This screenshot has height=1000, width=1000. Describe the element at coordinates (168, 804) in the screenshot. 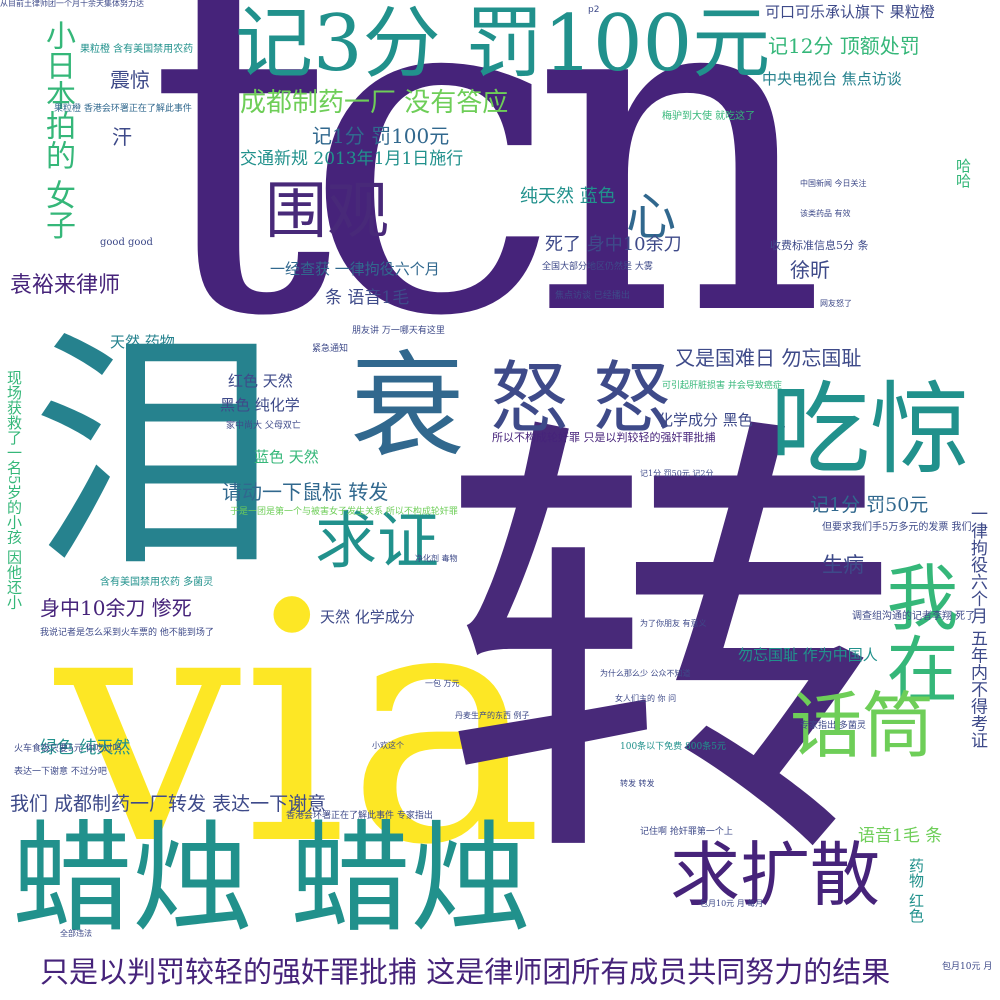

I see `word-women: 我们 成都制药一厂转发 表达一下谢意` at that location.